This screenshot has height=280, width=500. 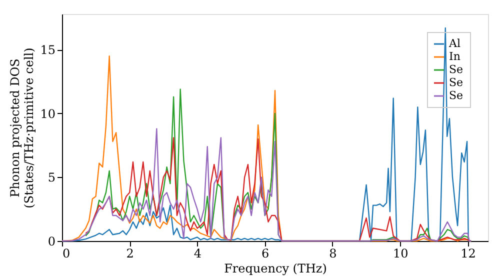 What do you see at coordinates (66, 253) in the screenshot?
I see `x-tick-label: 0` at bounding box center [66, 253].